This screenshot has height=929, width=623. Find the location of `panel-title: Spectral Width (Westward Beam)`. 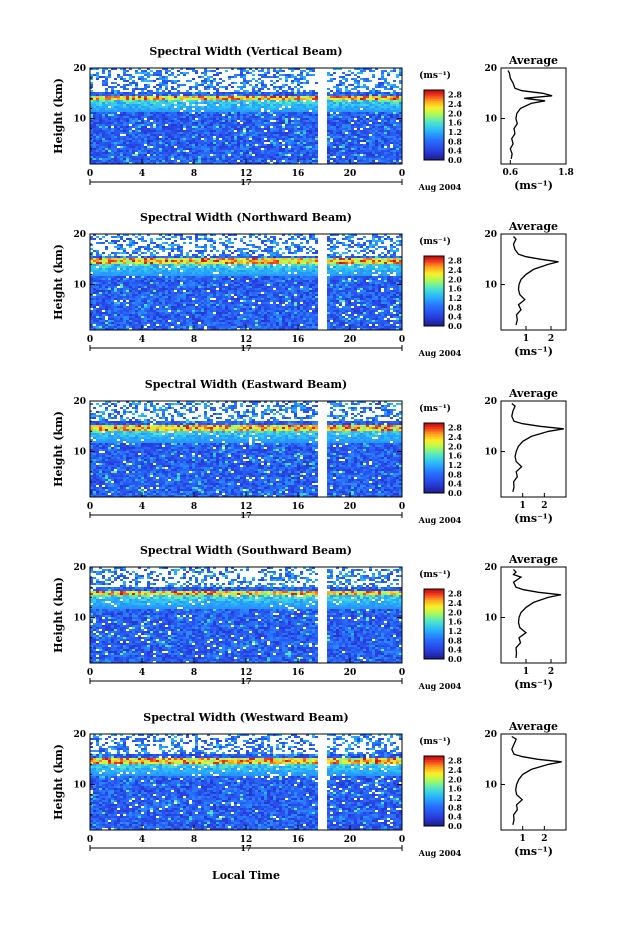

panel-title: Spectral Width (Westward Beam) is located at coordinates (245, 717).